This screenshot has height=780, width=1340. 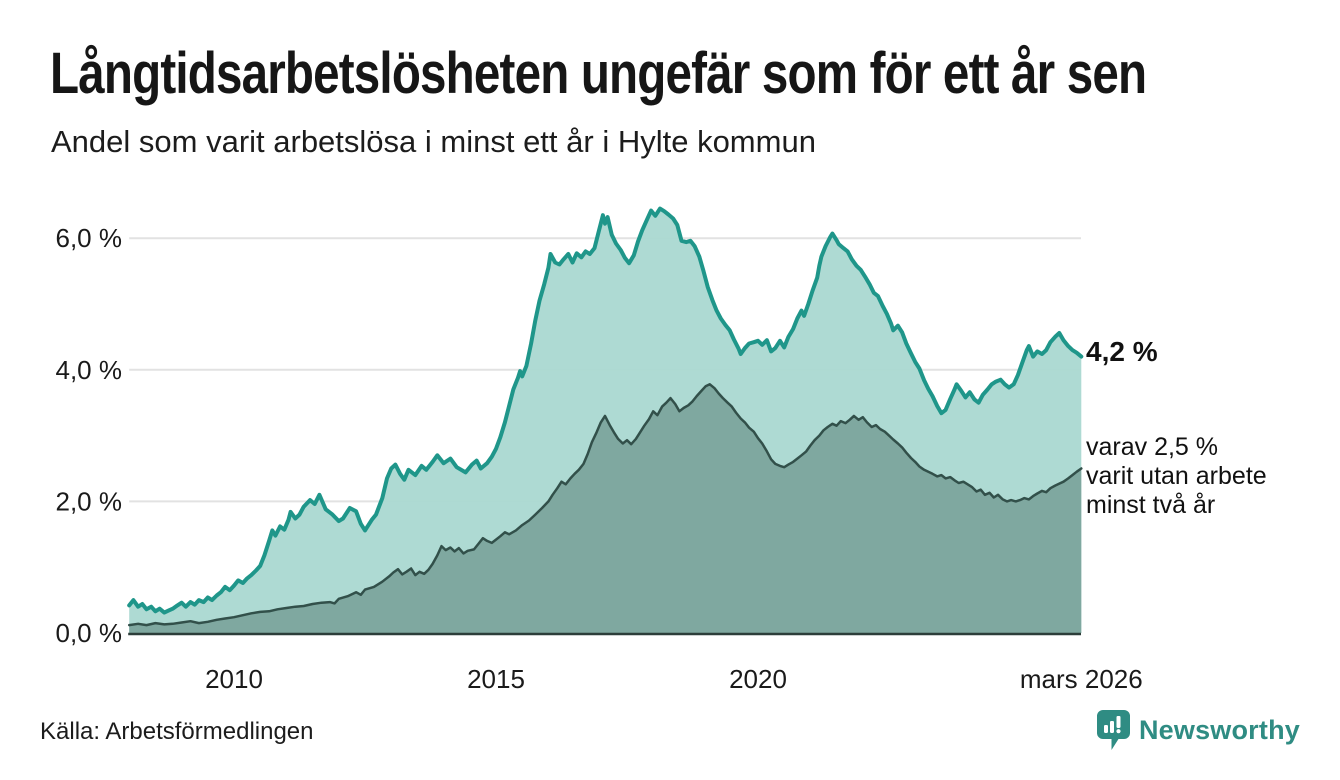 I want to click on newsworthy-logo-text: Newsworthy, so click(x=1219, y=730).